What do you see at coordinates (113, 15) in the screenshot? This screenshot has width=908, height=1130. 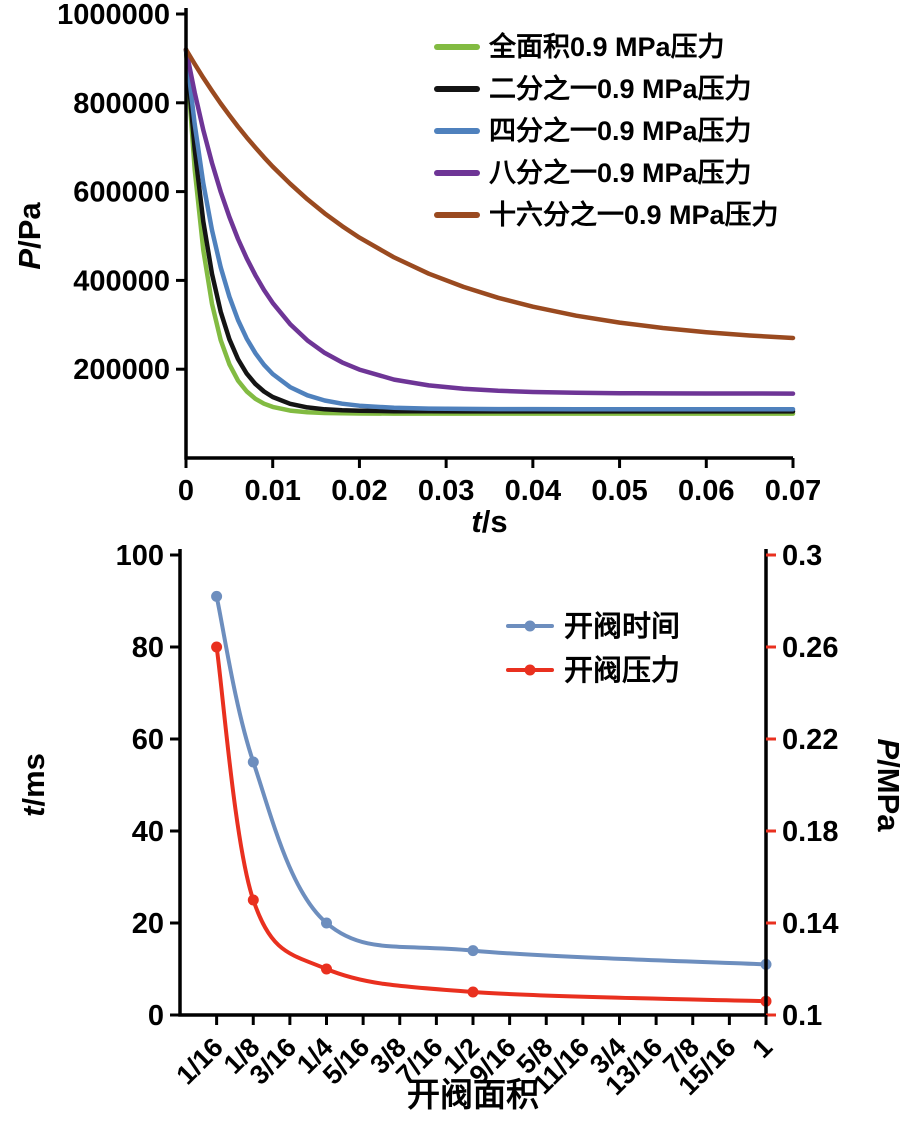 I see `y-tick-label: 1000000` at bounding box center [113, 15].